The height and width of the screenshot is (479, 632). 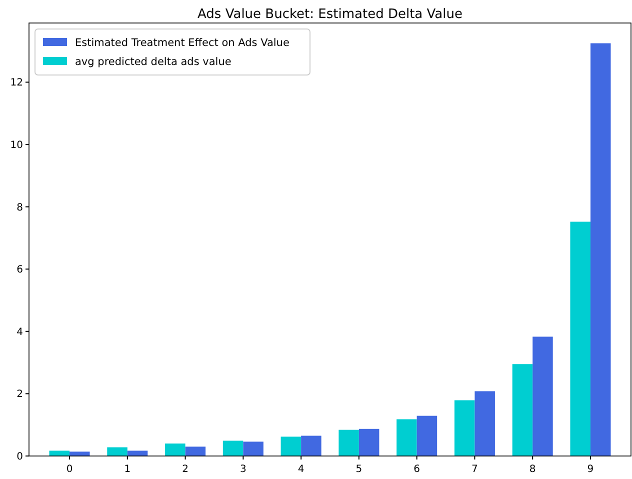 What do you see at coordinates (475, 469) in the screenshot?
I see `x-tick-label: 7` at bounding box center [475, 469].